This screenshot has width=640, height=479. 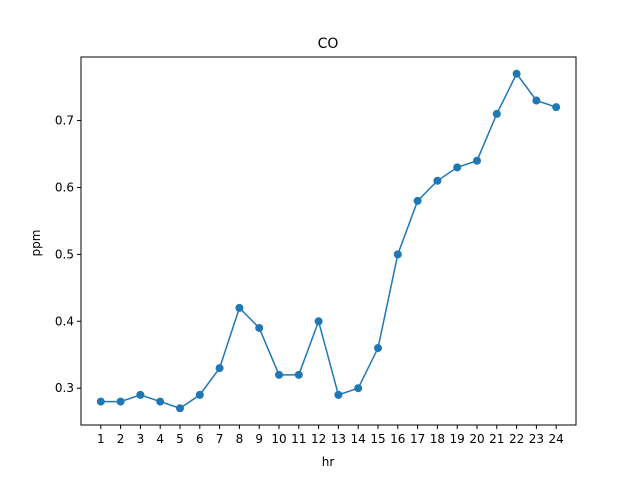 I want to click on x-tick-label: 11, so click(x=298, y=439).